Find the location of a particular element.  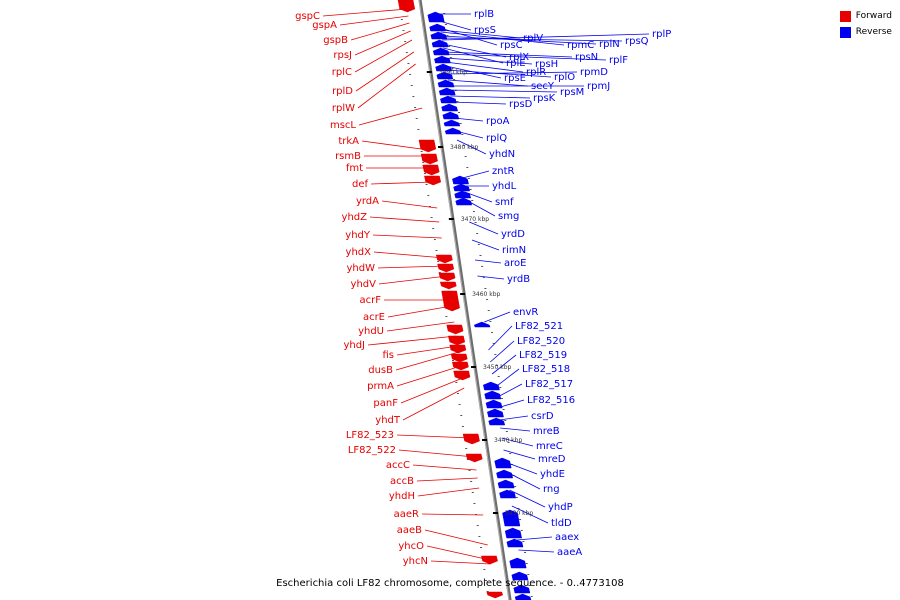

forward-gene-label: accC is located at coordinates (398, 465).